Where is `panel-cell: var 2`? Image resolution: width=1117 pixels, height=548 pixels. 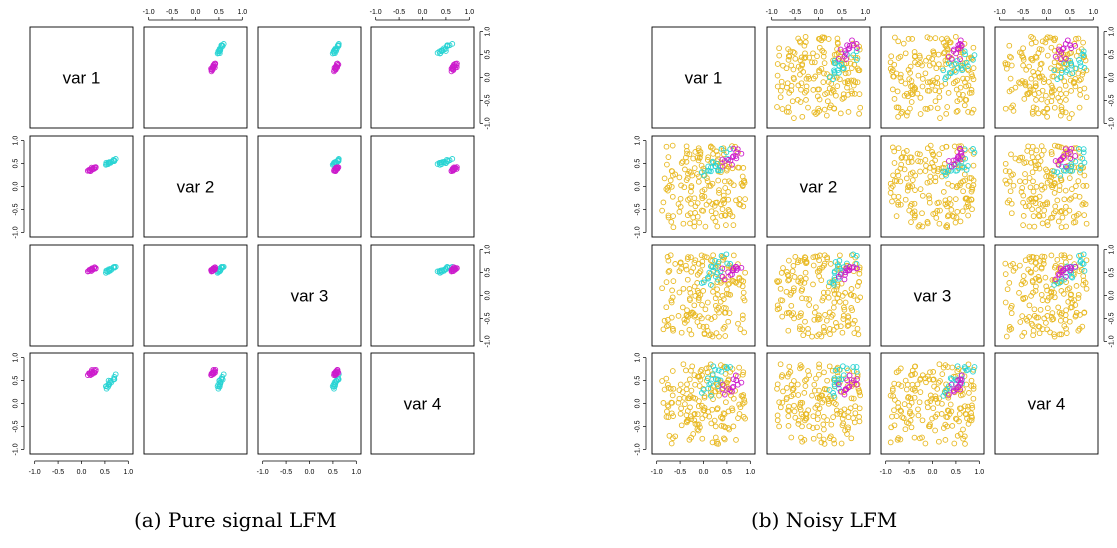
panel-cell: var 2 is located at coordinates (195, 186).